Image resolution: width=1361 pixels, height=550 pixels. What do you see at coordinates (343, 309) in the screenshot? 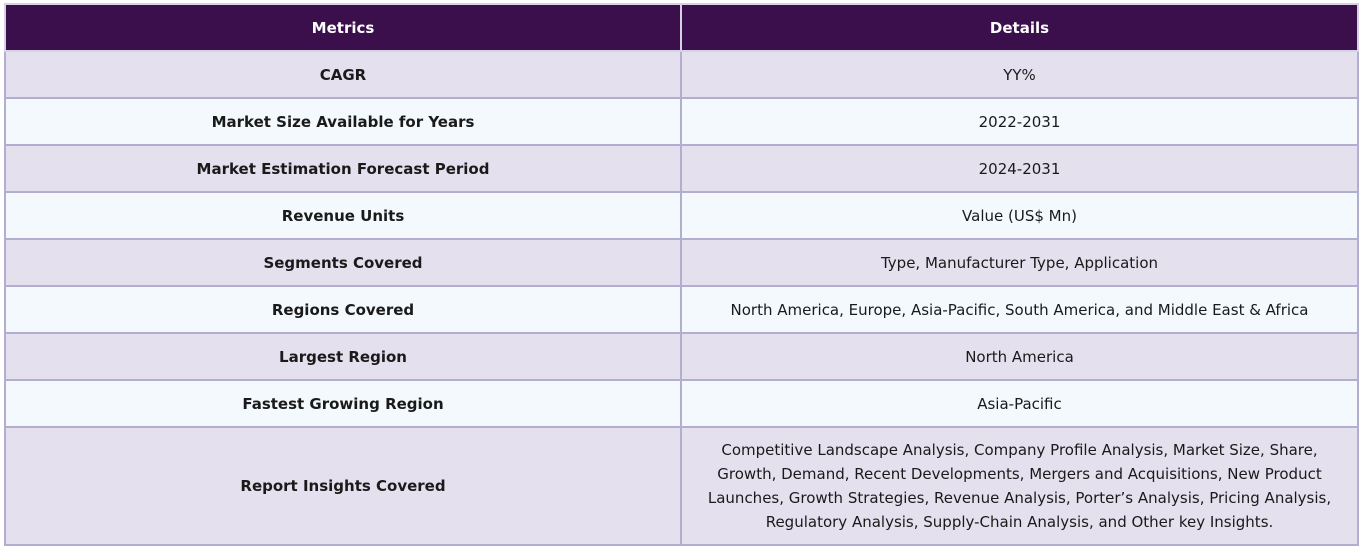
I see `metric-cell: Regions Covered` at bounding box center [343, 309].